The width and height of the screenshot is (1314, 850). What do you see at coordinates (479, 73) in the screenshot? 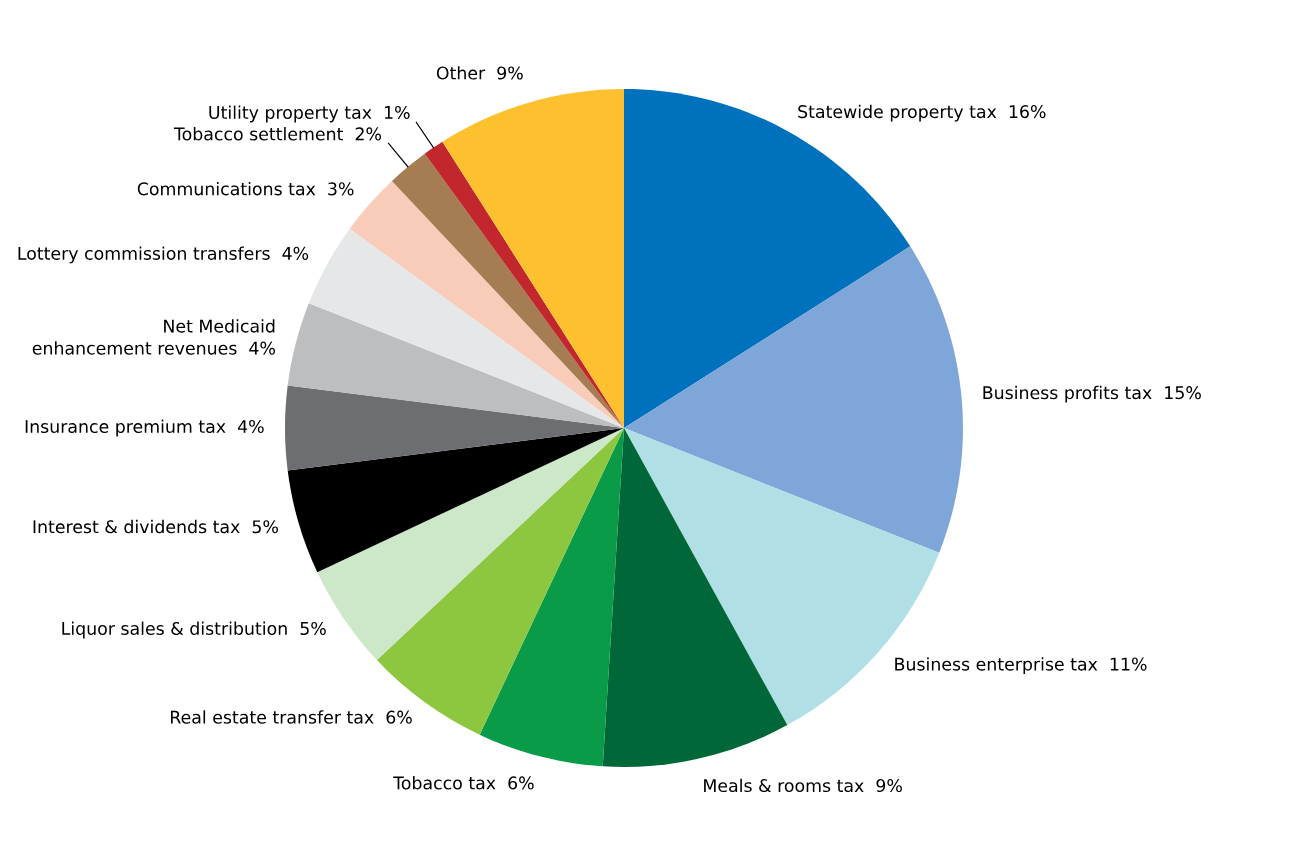
I see `slice-label: Other 9%` at bounding box center [479, 73].